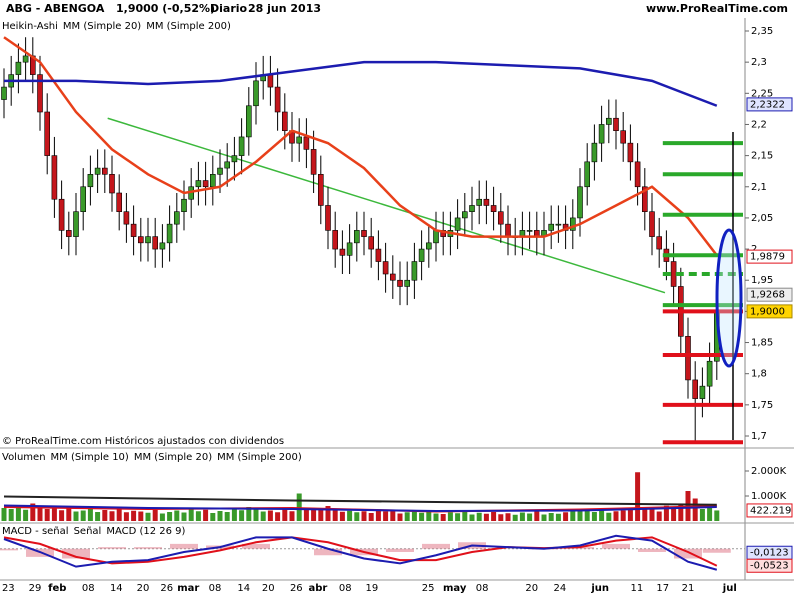 The width and height of the screenshot is (794, 594). What do you see at coordinates (30, 26) in the screenshot?
I see `legend-entry: Heikin-Ashi` at bounding box center [30, 26].